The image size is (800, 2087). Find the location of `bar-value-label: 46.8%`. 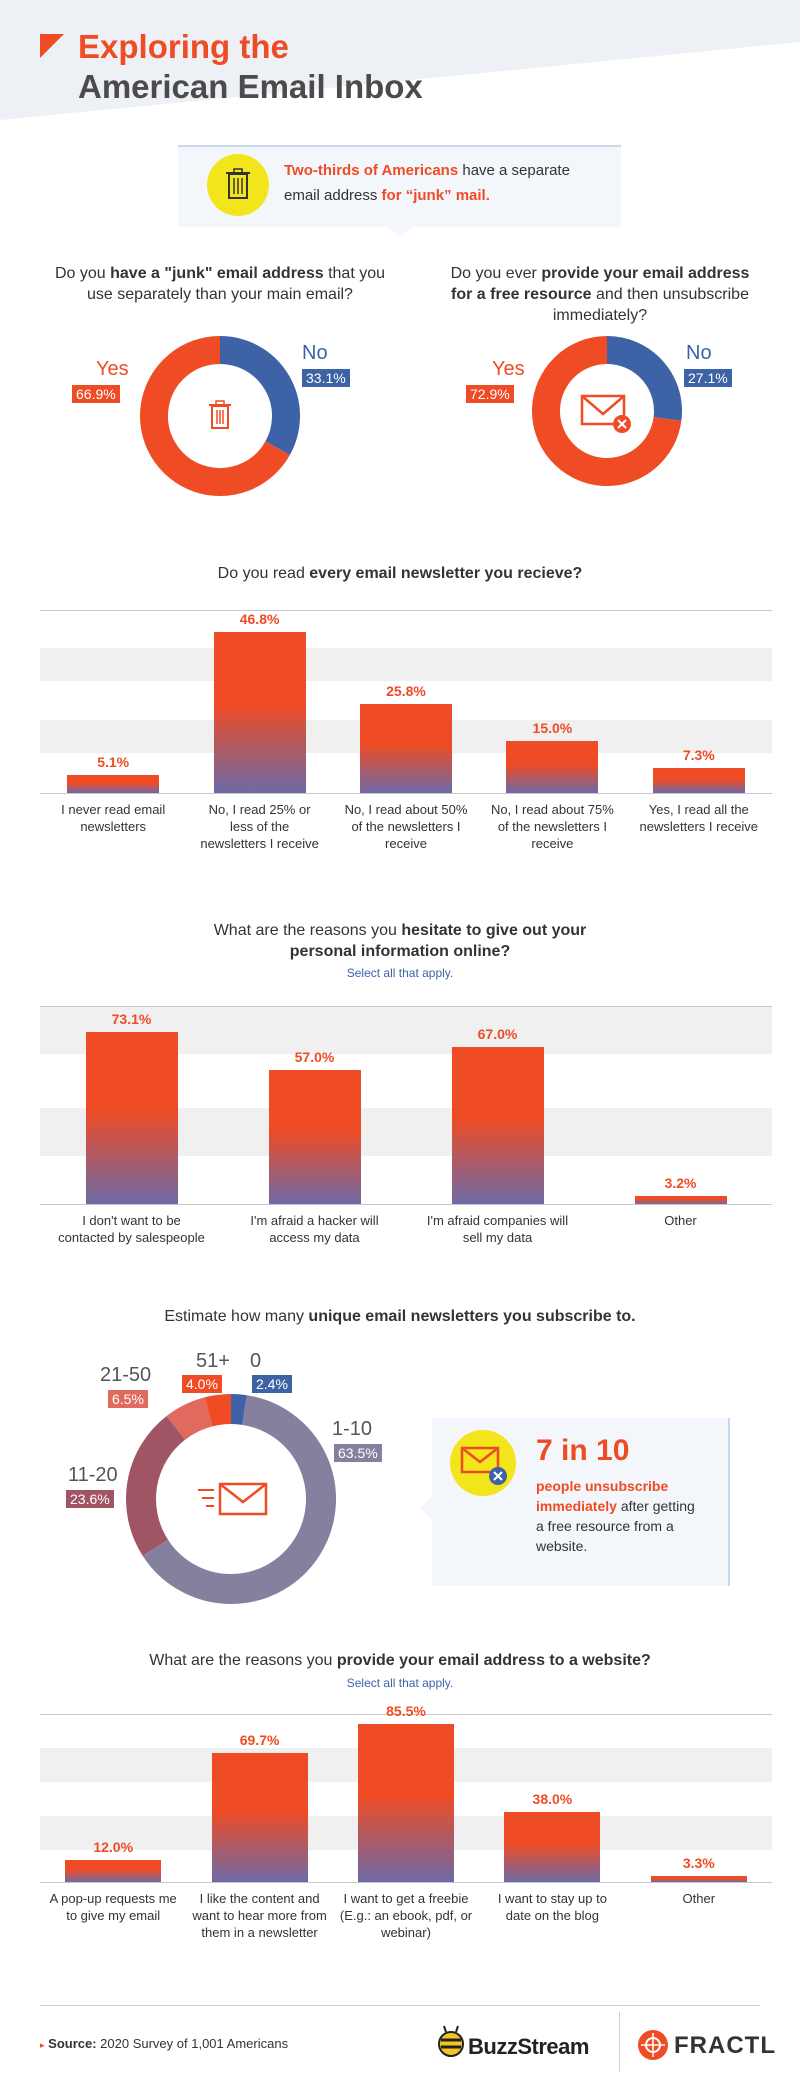

bar-value-label: 46.8% is located at coordinates (259, 619).